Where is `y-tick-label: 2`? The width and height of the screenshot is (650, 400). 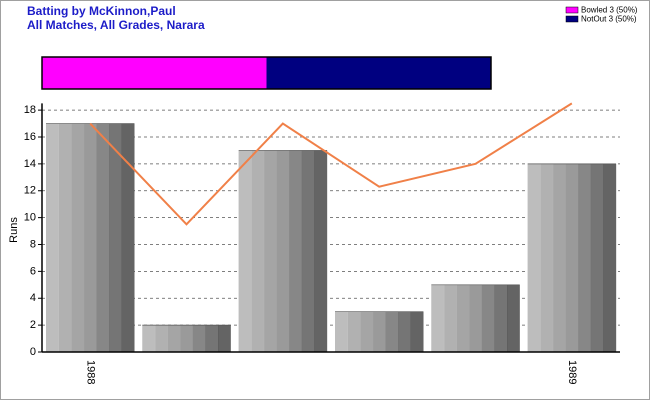 y-tick-label: 2 is located at coordinates (33, 325).